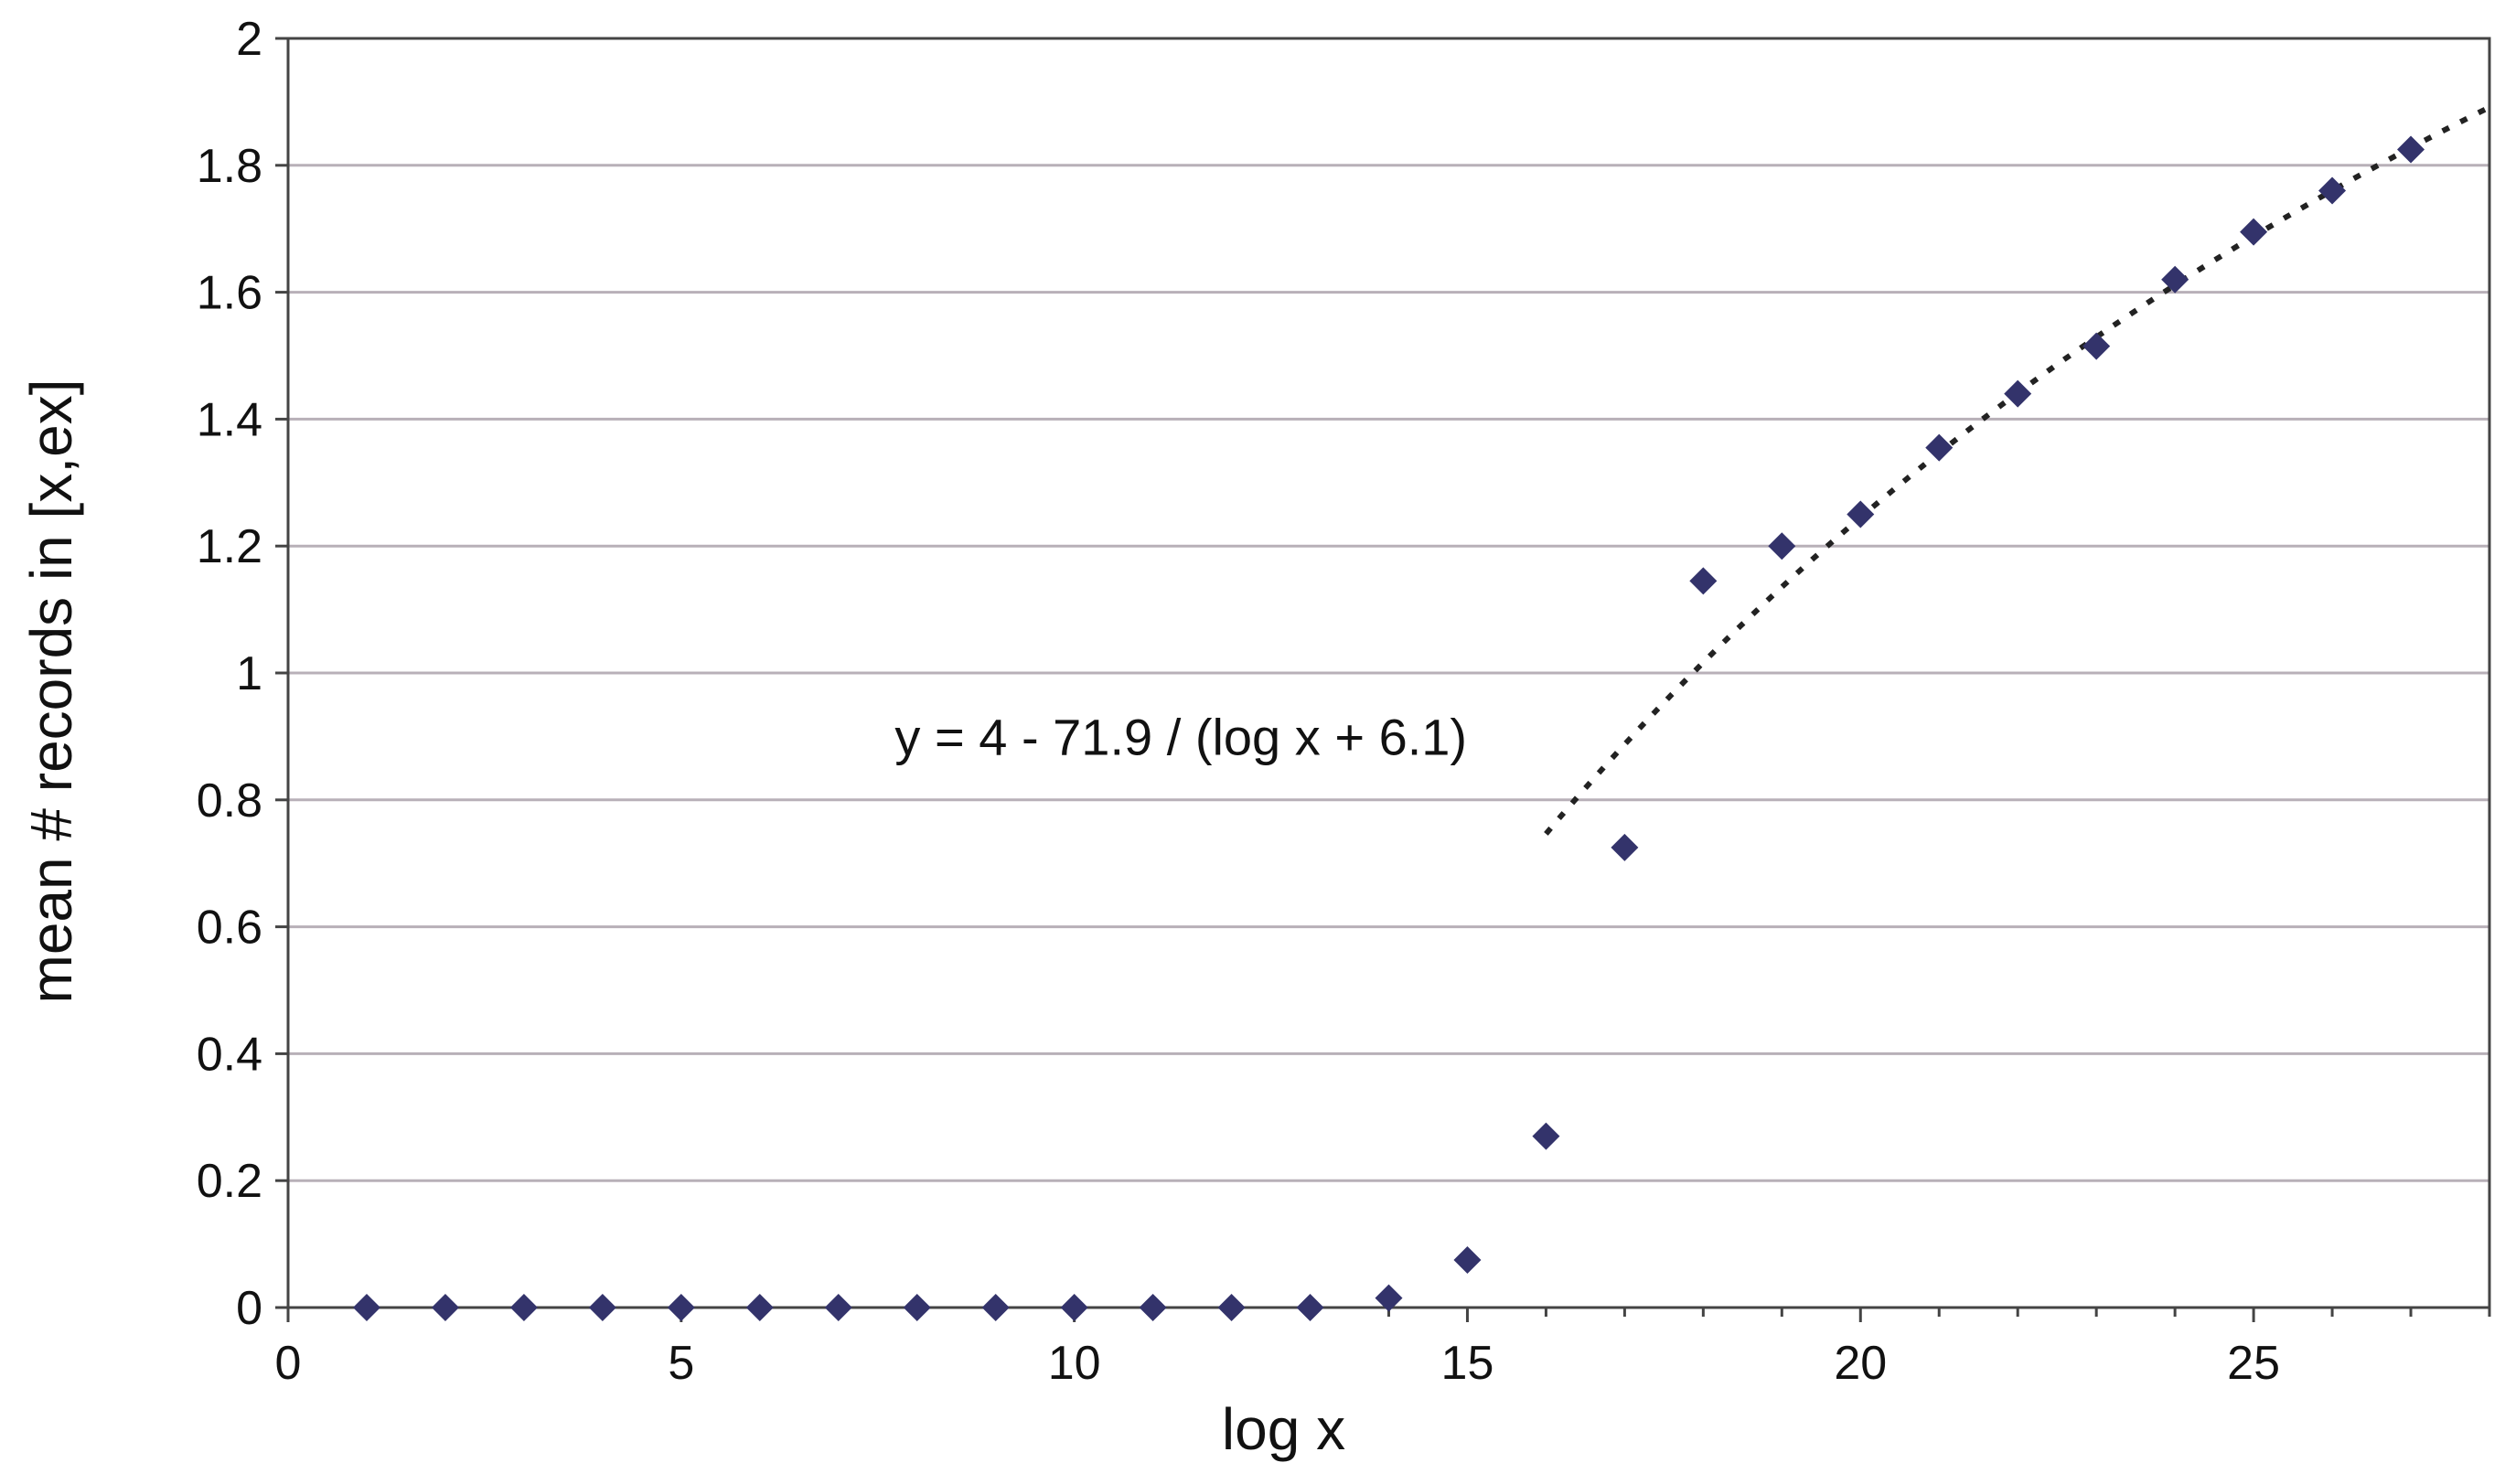  What do you see at coordinates (1861, 1363) in the screenshot?
I see `x-tick-label: 20` at bounding box center [1861, 1363].